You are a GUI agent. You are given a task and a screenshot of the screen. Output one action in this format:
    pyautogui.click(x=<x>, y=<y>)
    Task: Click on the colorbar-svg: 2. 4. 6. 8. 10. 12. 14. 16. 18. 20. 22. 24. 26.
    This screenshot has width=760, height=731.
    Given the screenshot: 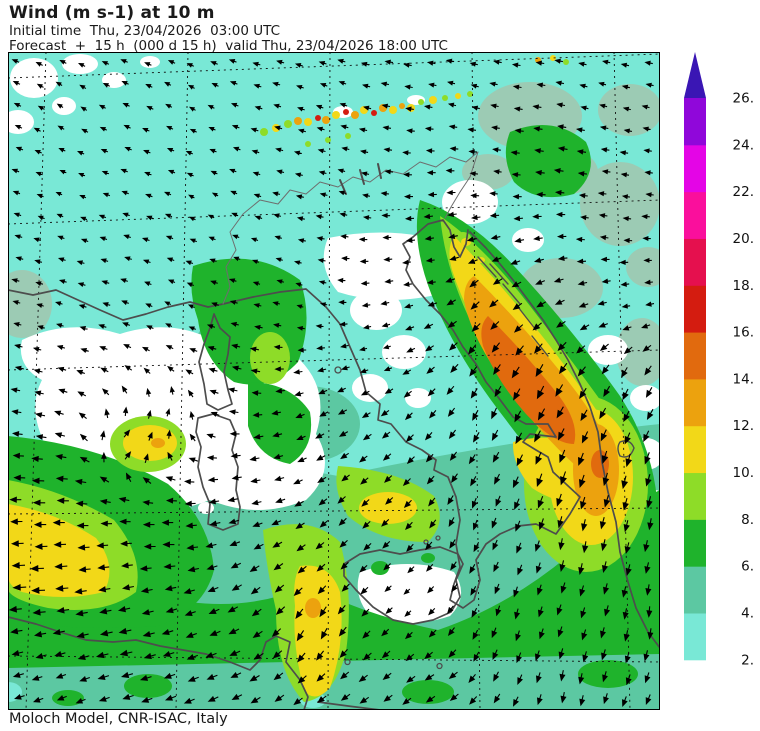 What is the action you would take?
    pyautogui.click(x=719, y=360)
    